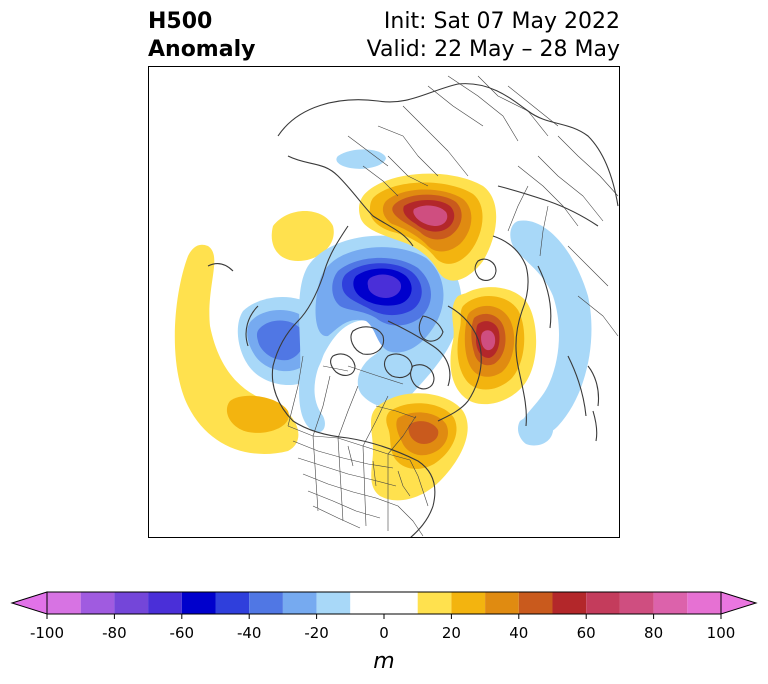 This screenshot has height=684, width=768. What do you see at coordinates (384, 286) in the screenshot?
I see `anomaly-arctic-ocean-negative-core` at bounding box center [384, 286].